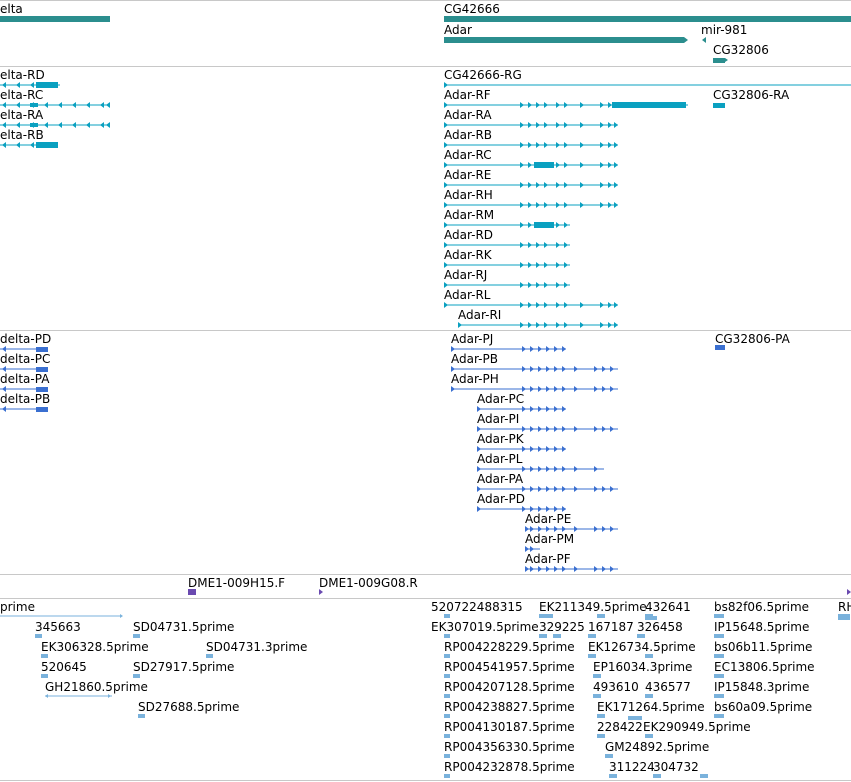 This screenshot has width=851, height=782. What do you see at coordinates (468, 135) in the screenshot?
I see `transcript-label: Adar-RB` at bounding box center [468, 135].